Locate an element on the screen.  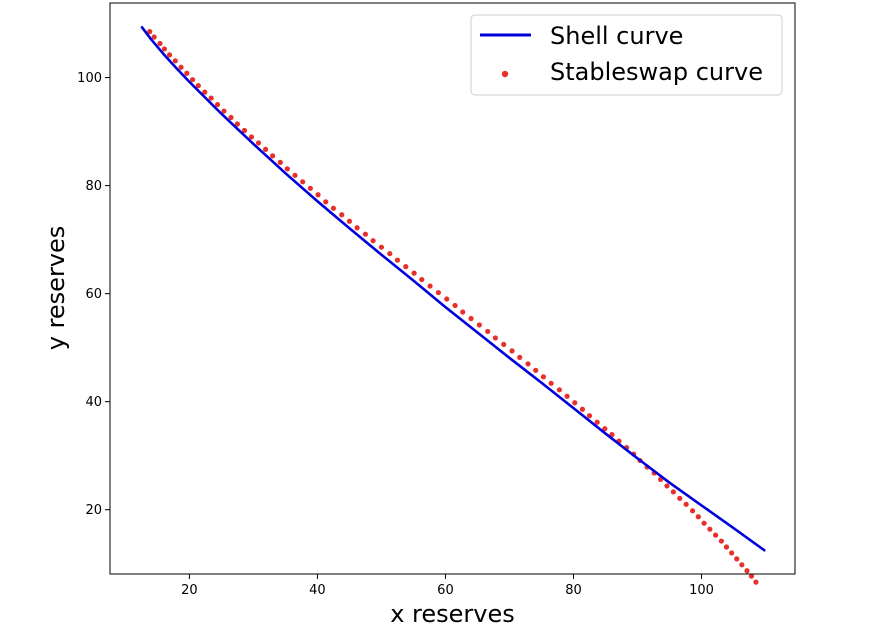
legend: Shell curve Stableswap curve is located at coordinates (626, 55).